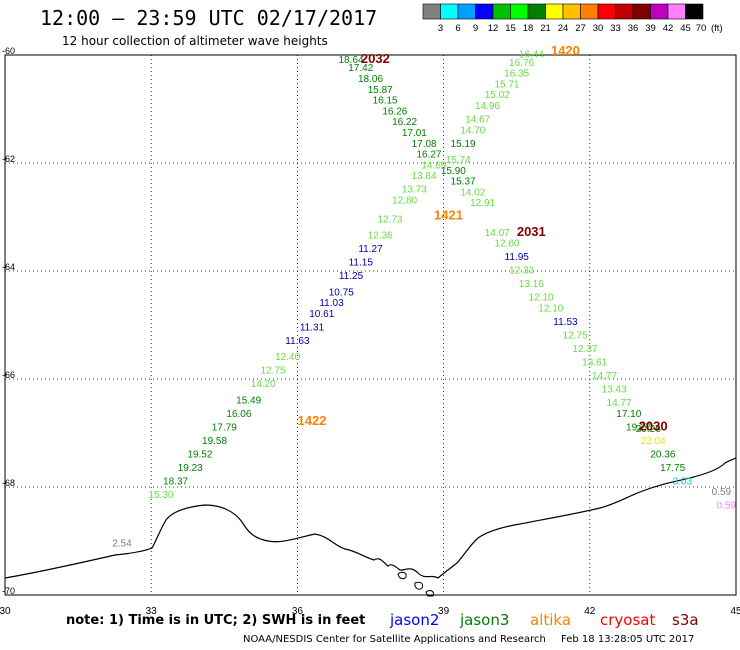  What do you see at coordinates (594, 363) in the screenshot?
I see `wave-height-value: 13.61` at bounding box center [594, 363].